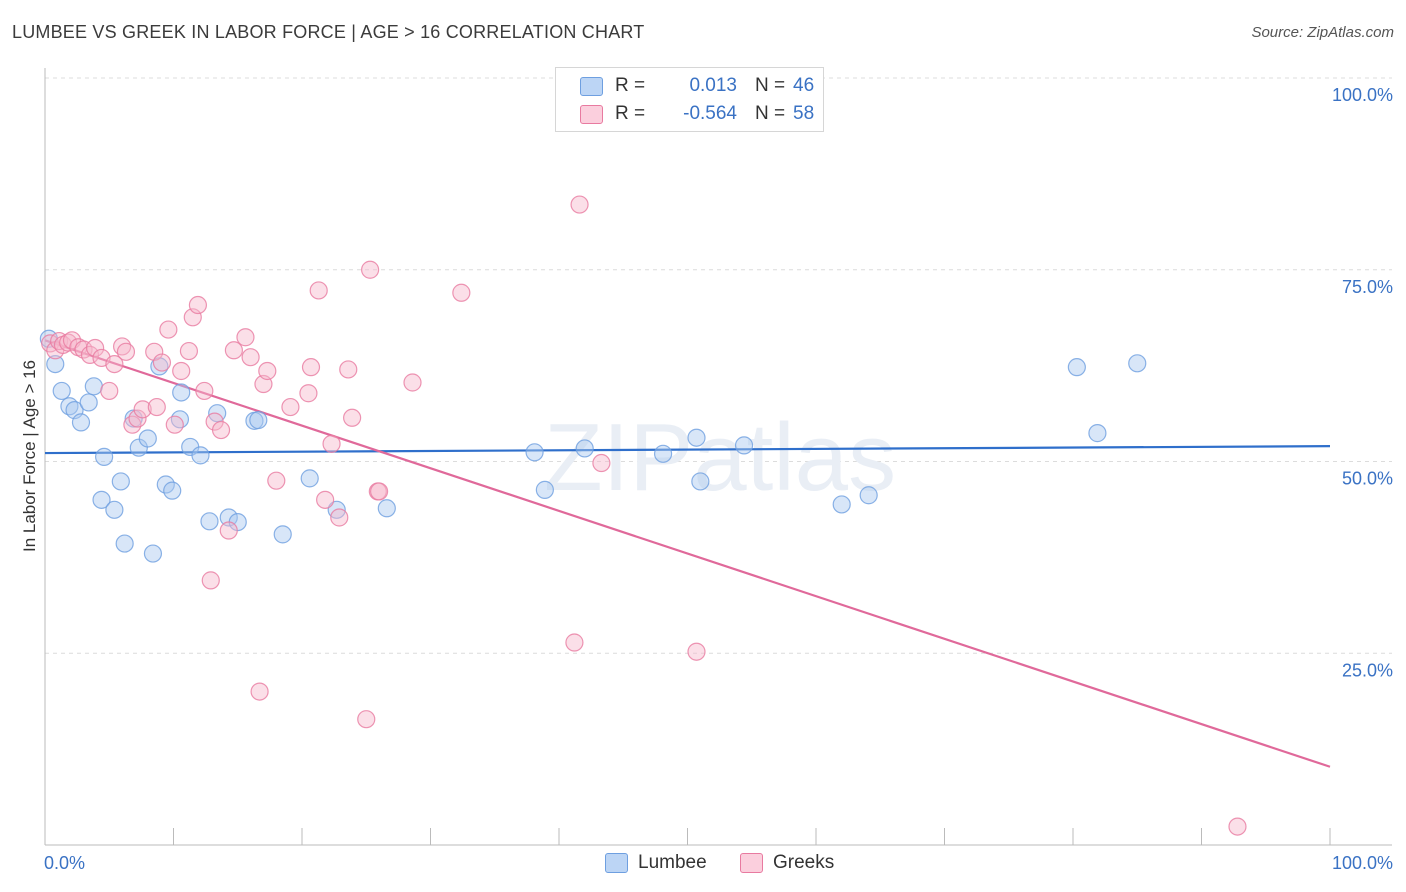  I want to click on y-tick-label: 25.0%, so click(1367, 670).